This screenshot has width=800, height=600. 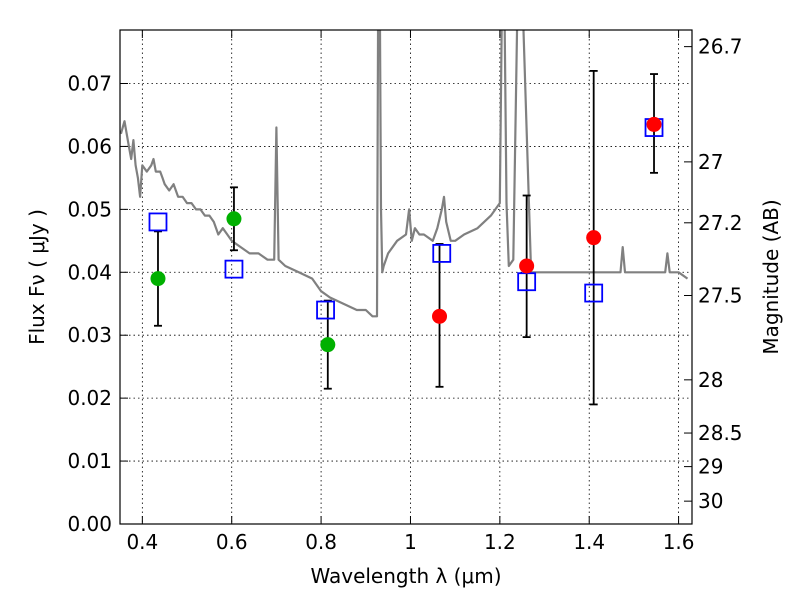 I want to click on y-right-axis-label: Magnitude (AB), so click(x=771, y=276).